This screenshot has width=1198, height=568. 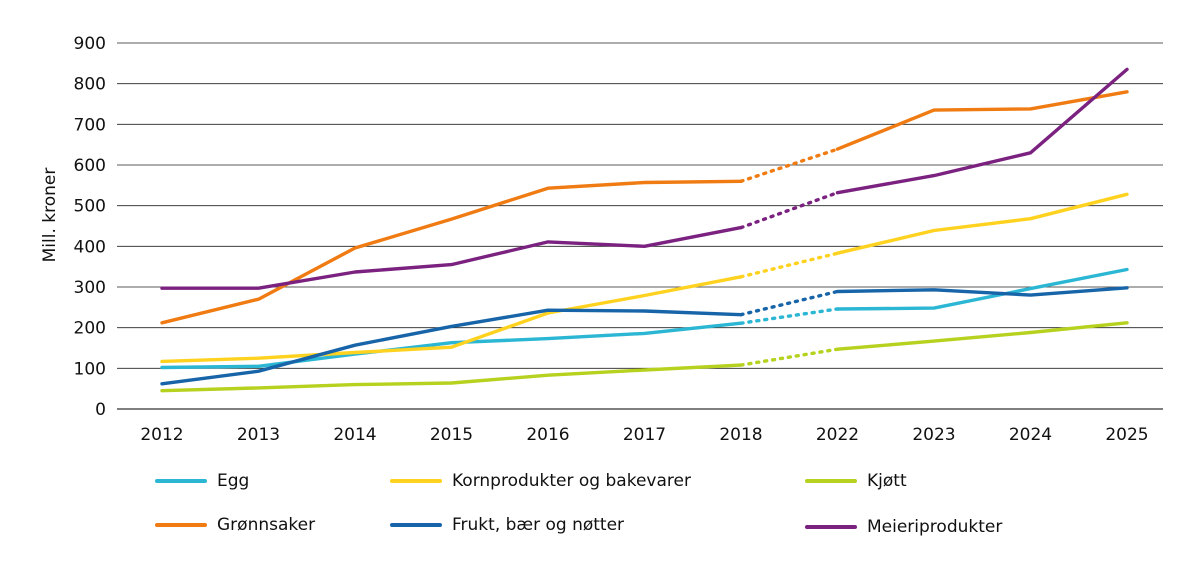 I want to click on y-tick-label: 700, so click(x=90, y=125).